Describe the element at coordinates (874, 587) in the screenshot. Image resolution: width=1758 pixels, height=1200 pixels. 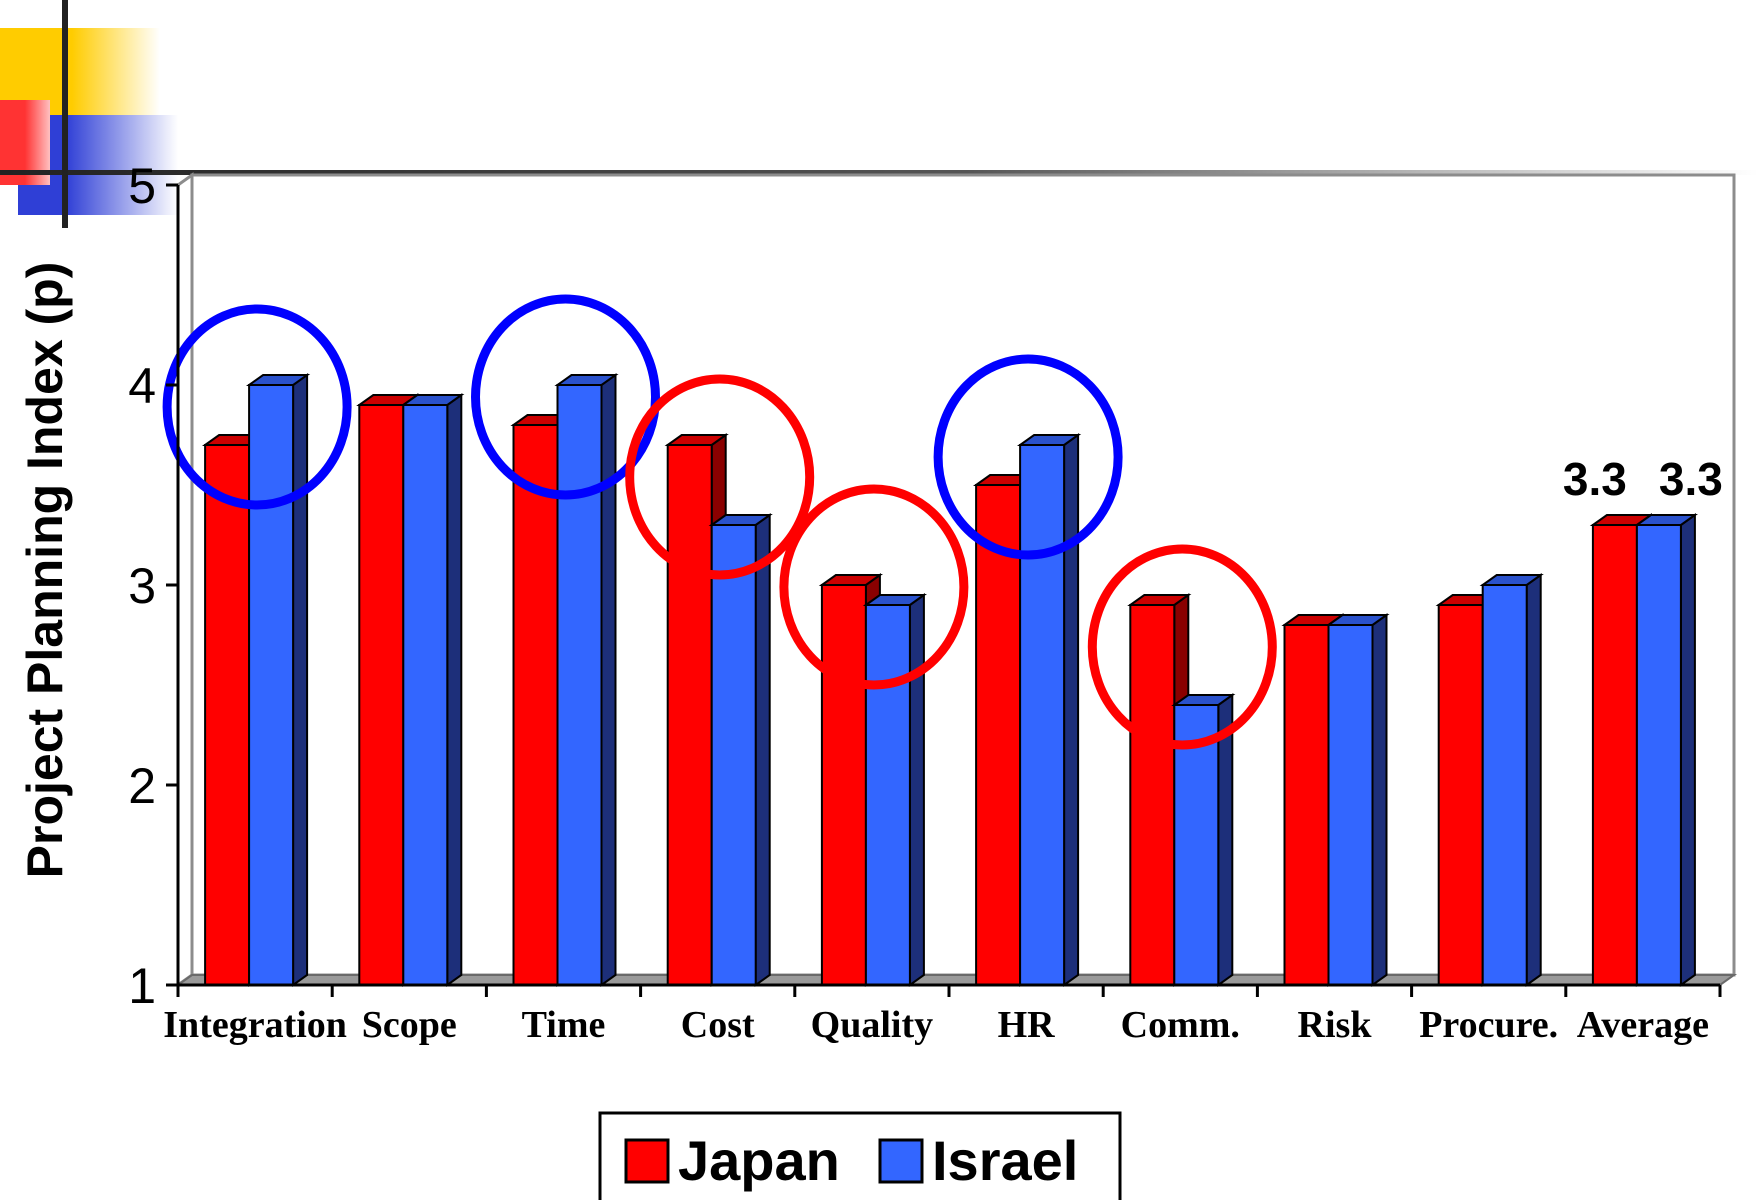
I see `highlight-circle-quality` at that location.